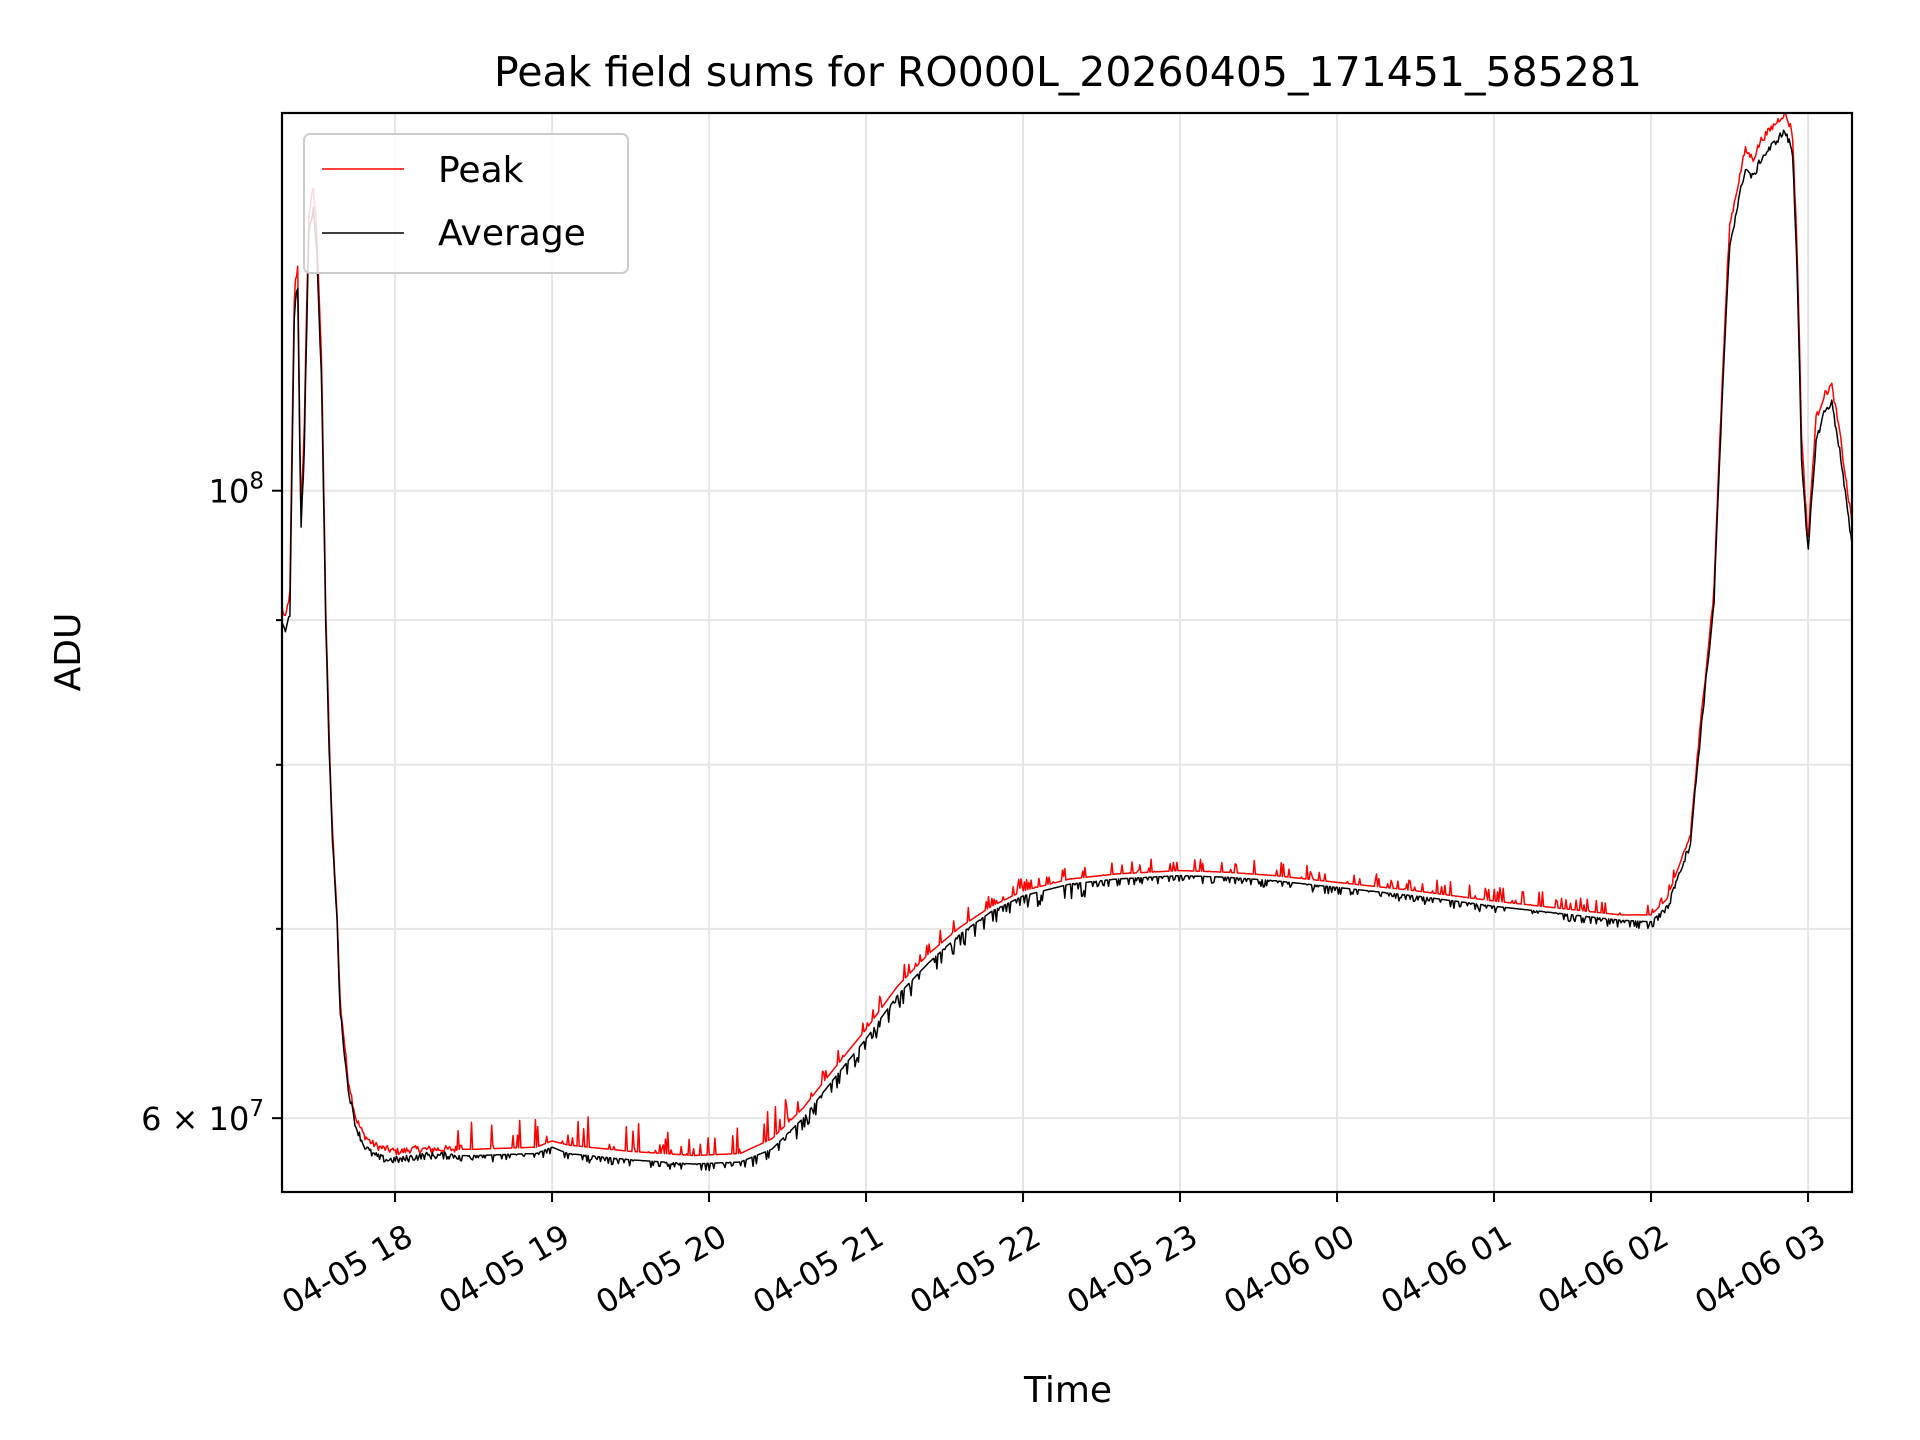 The image size is (1920, 1440). Describe the element at coordinates (1067, 1390) in the screenshot. I see `x-axis-label: Time` at that location.